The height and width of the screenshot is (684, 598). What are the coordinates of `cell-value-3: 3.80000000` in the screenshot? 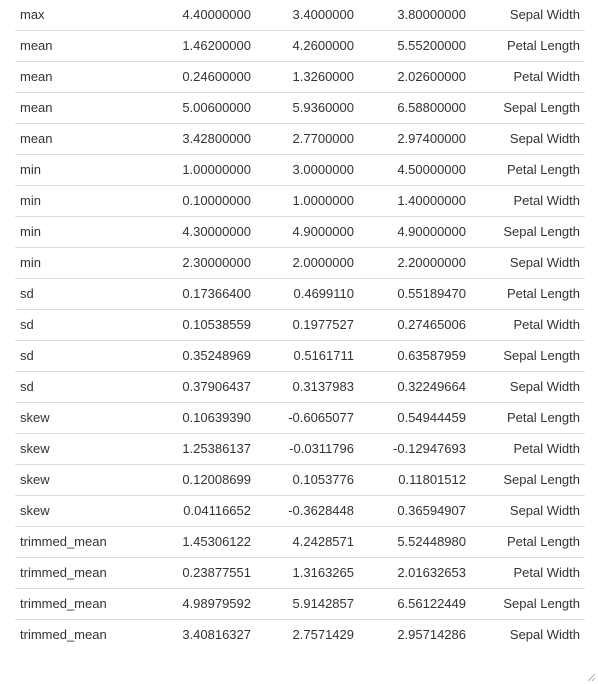 It's located at (431, 14).